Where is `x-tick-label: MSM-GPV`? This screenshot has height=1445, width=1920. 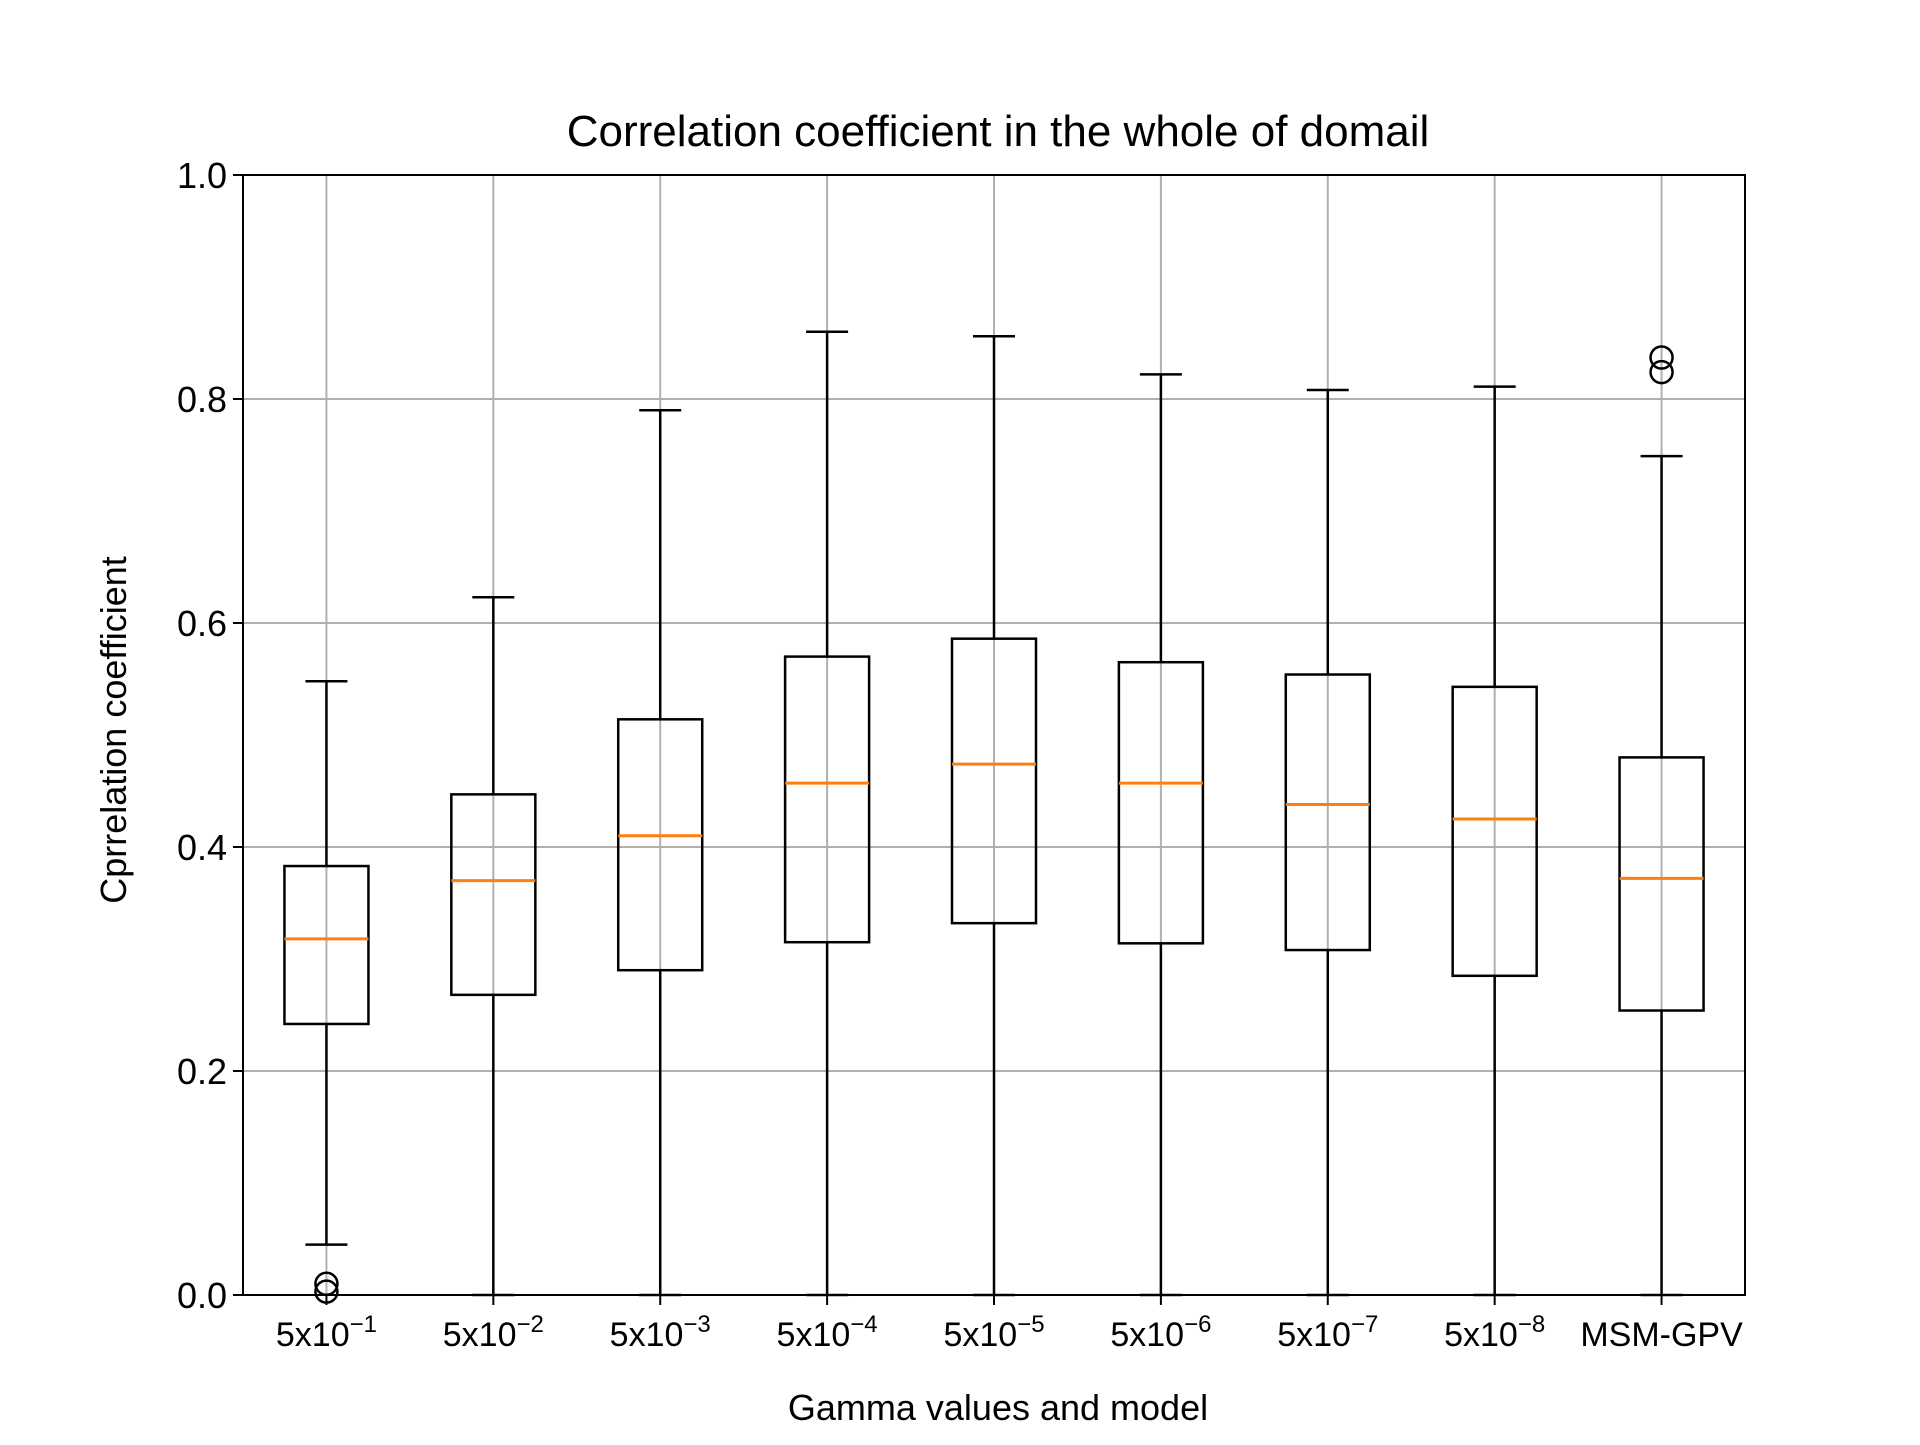
x-tick-label: MSM-GPV is located at coordinates (1661, 1335).